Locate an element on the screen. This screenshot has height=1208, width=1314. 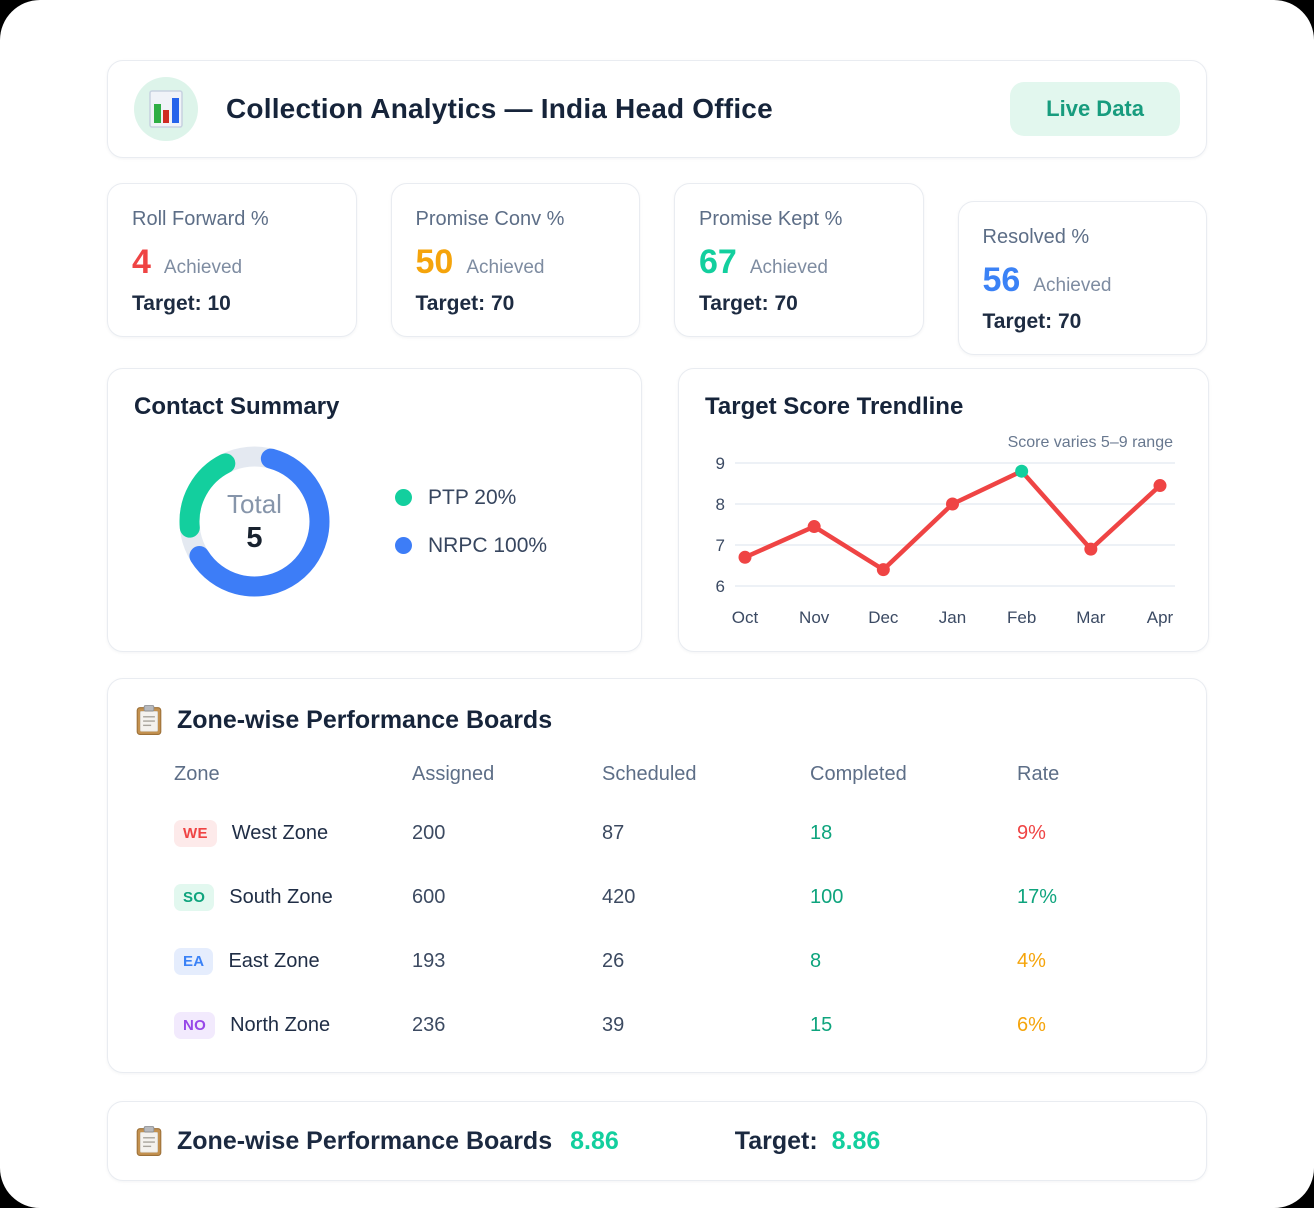
zone-cell: WE West Zone is located at coordinates (293, 833).